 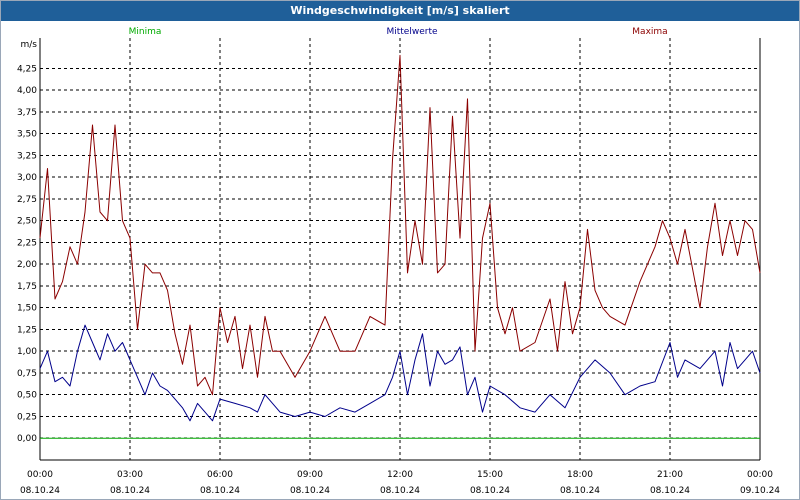 What do you see at coordinates (130, 475) in the screenshot?
I see `x-tick-time: 03:00` at bounding box center [130, 475].